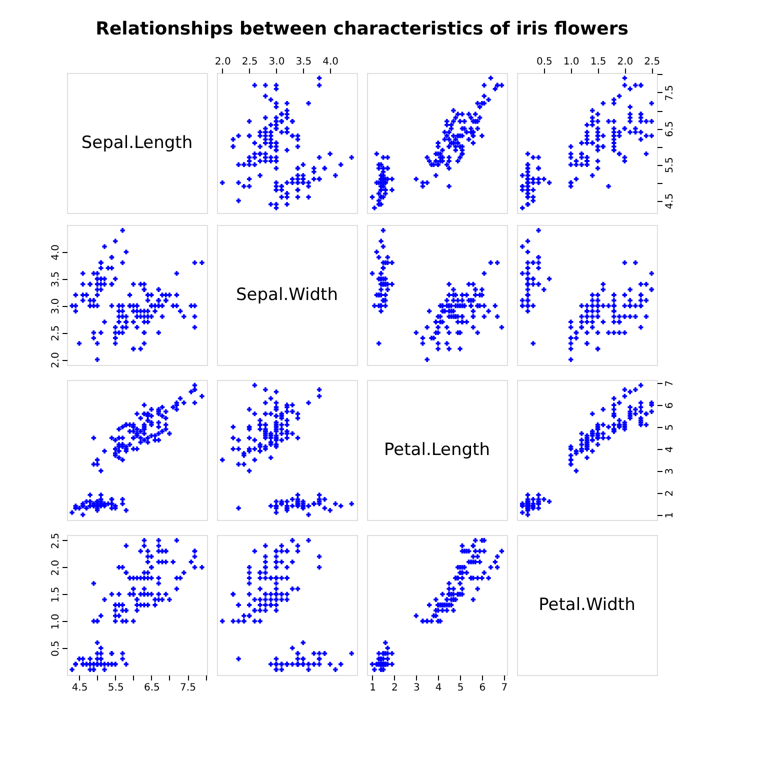  Describe the element at coordinates (598, 62) in the screenshot. I see `x-tick-label: 1.5` at that location.